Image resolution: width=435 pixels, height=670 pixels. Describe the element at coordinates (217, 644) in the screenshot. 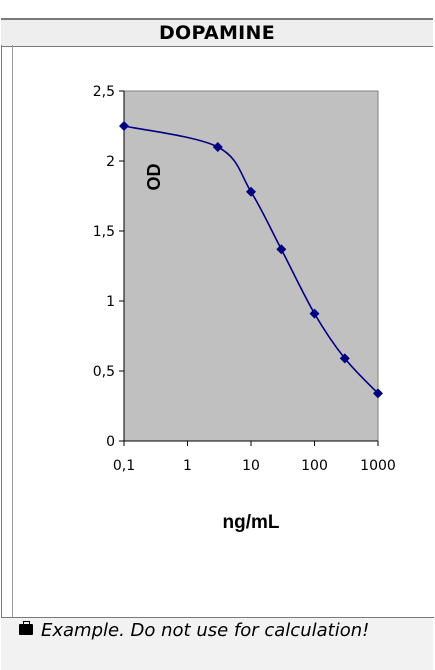

I see `footer: Example. Do not use for calculation!` at that location.